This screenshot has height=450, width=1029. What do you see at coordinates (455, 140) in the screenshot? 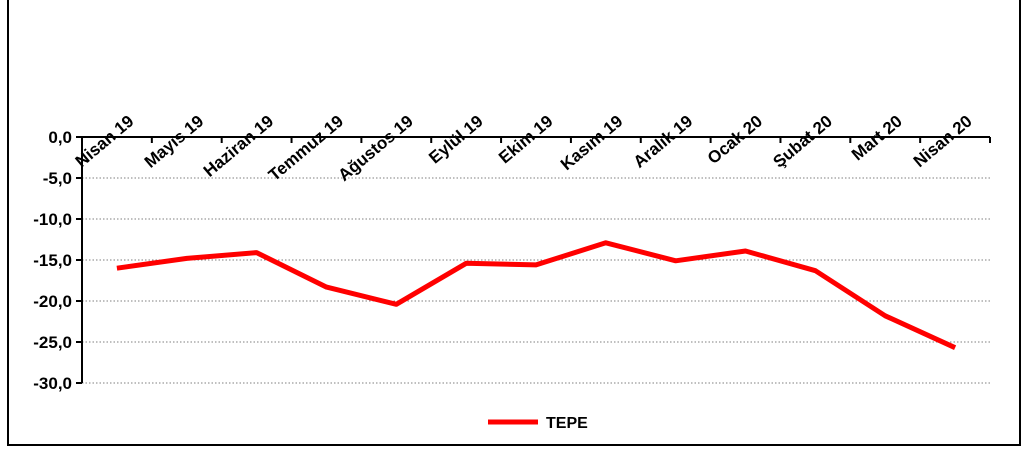
I see `x-tick-label: Eylül 19` at bounding box center [455, 140].